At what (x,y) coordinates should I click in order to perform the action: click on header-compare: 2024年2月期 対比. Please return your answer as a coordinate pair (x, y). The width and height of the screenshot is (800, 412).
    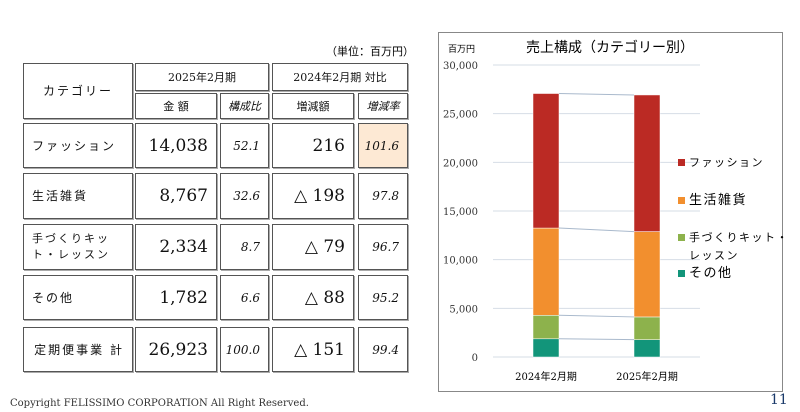
    Looking at the image, I should click on (340, 77).